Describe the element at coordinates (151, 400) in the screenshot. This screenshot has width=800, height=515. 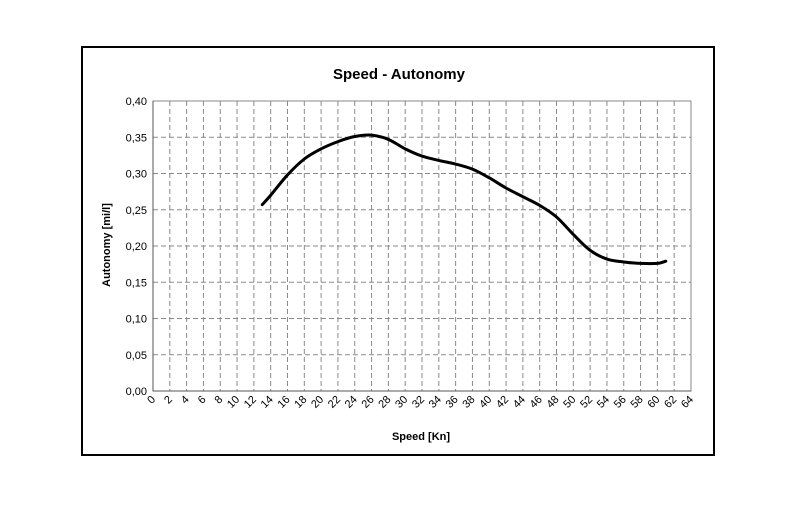
I see `x-tick-label: 0` at that location.